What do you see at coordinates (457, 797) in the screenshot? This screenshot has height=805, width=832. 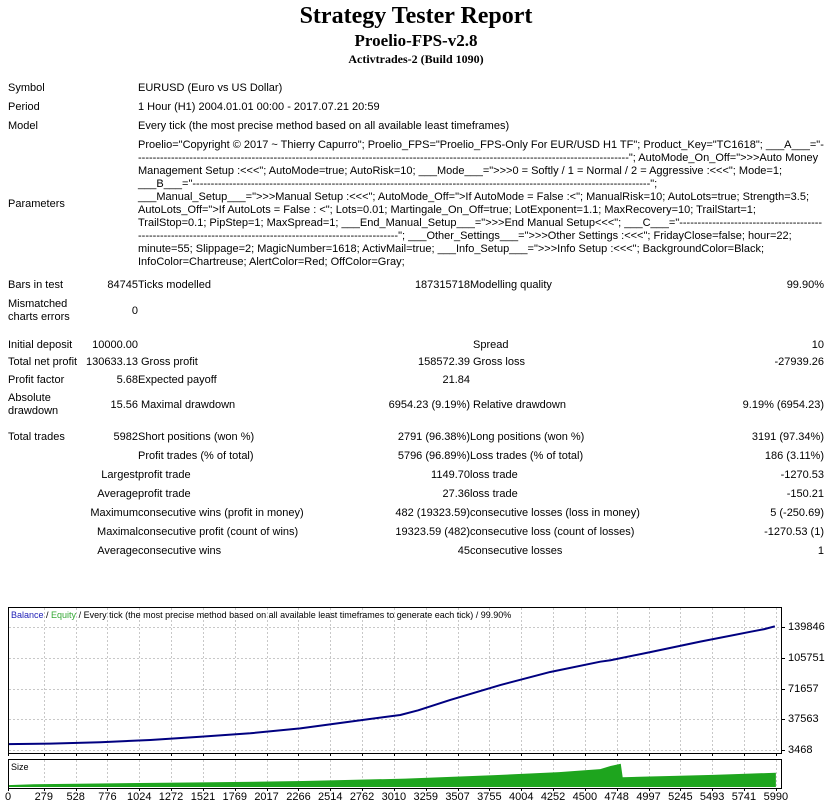 I see `x-axis-label: 3507` at bounding box center [457, 797].